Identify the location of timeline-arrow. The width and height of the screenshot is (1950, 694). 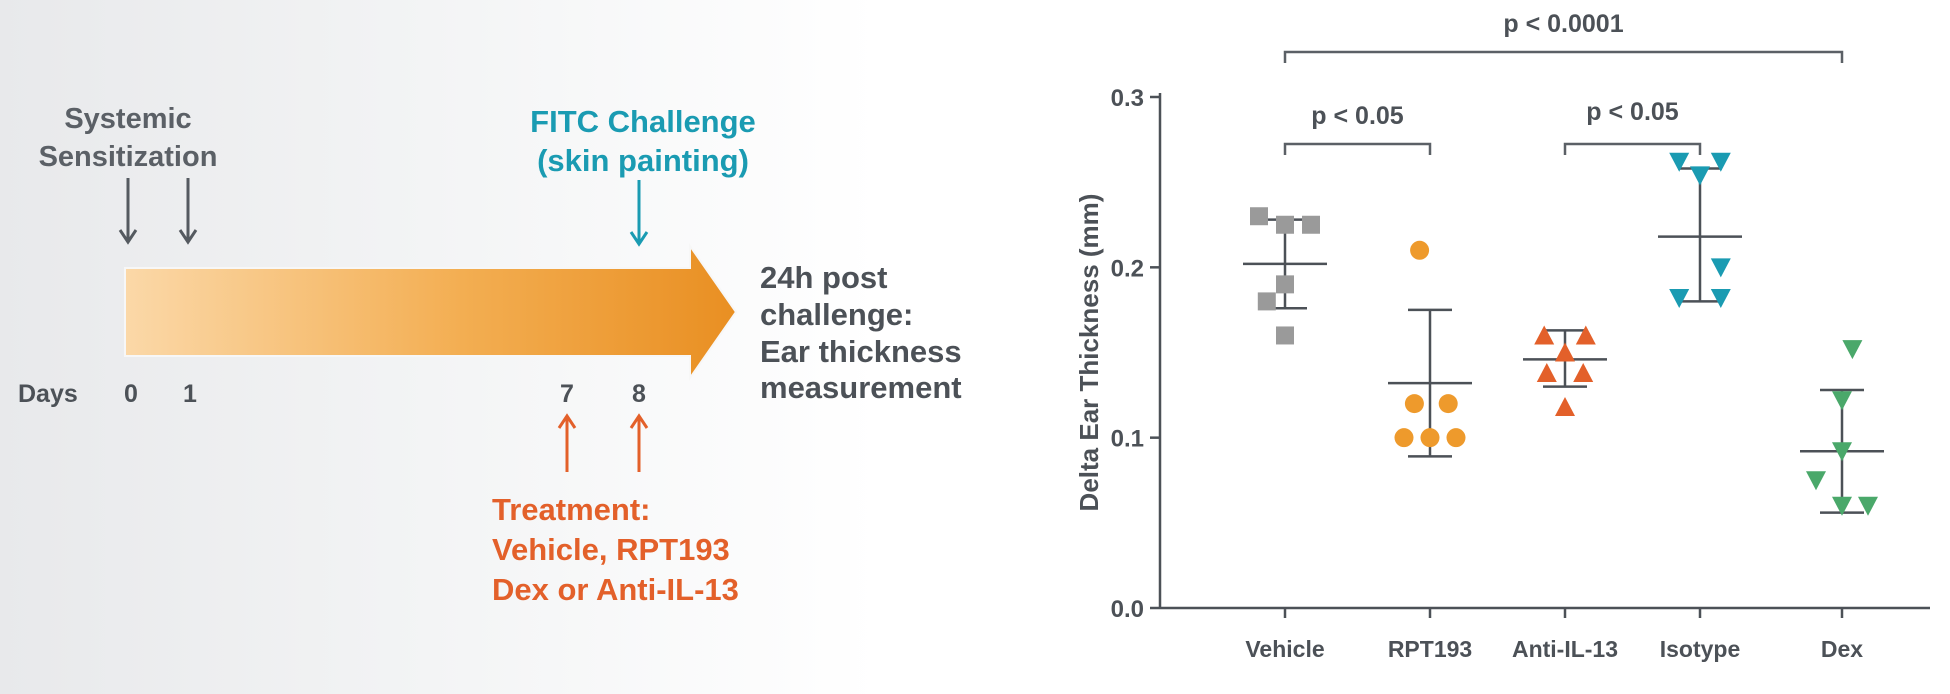
(431, 312).